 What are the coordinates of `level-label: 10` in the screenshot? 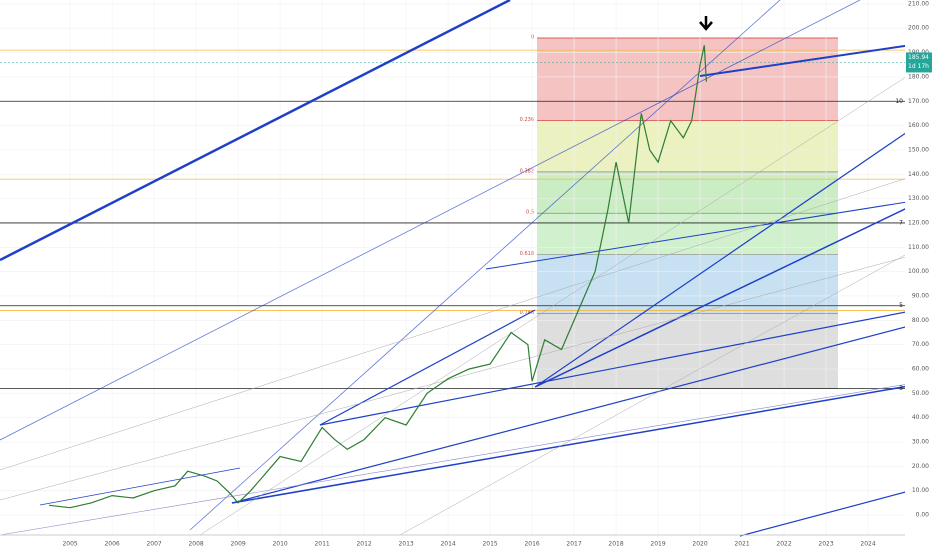 It's located at (899, 101).